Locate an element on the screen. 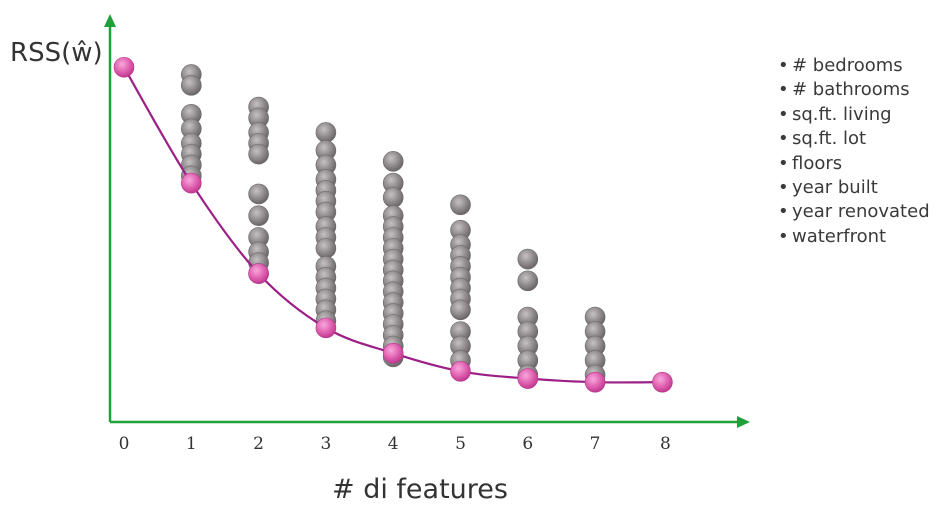 Image resolution: width=947 pixels, height=519 pixels. feature-label: sq.ft. living is located at coordinates (842, 114).